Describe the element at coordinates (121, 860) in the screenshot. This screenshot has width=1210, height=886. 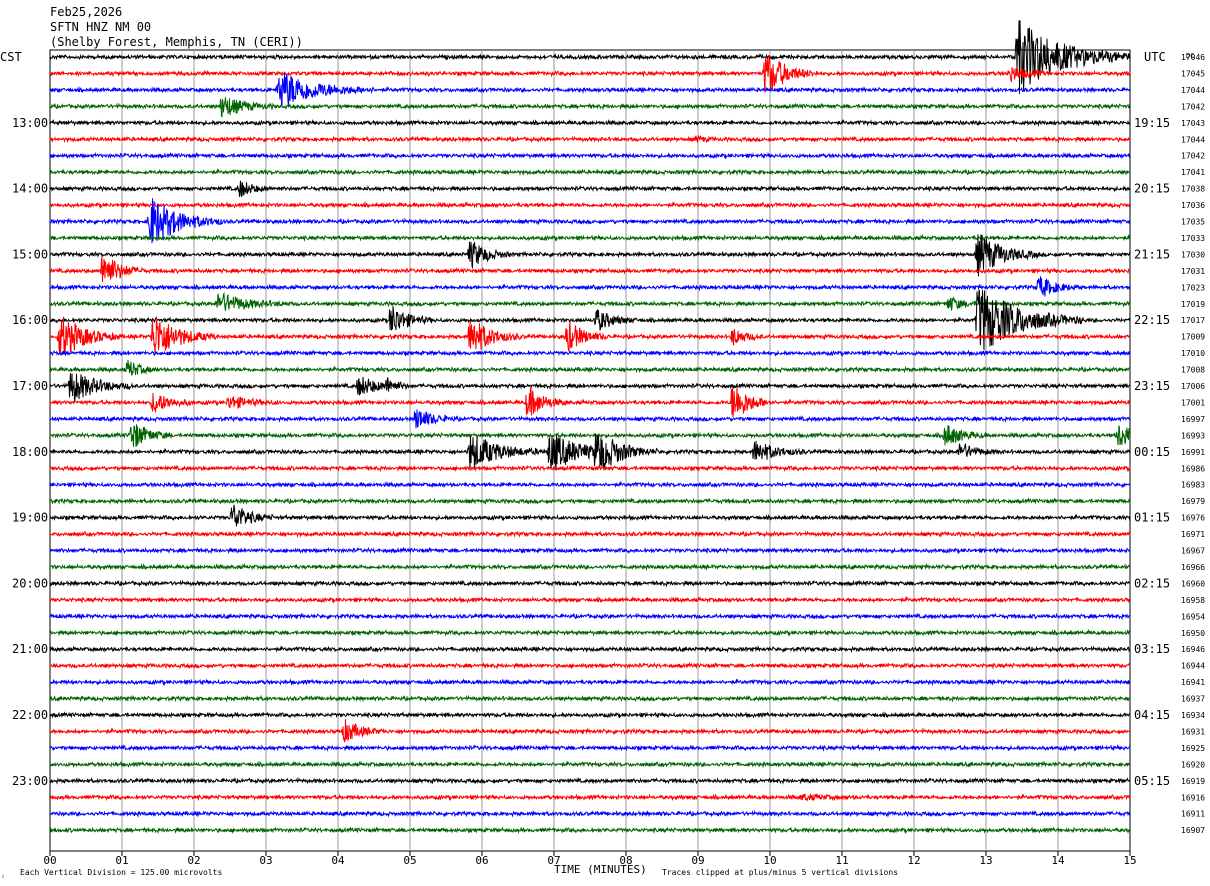
I see `x-tick-label: 01` at that location.